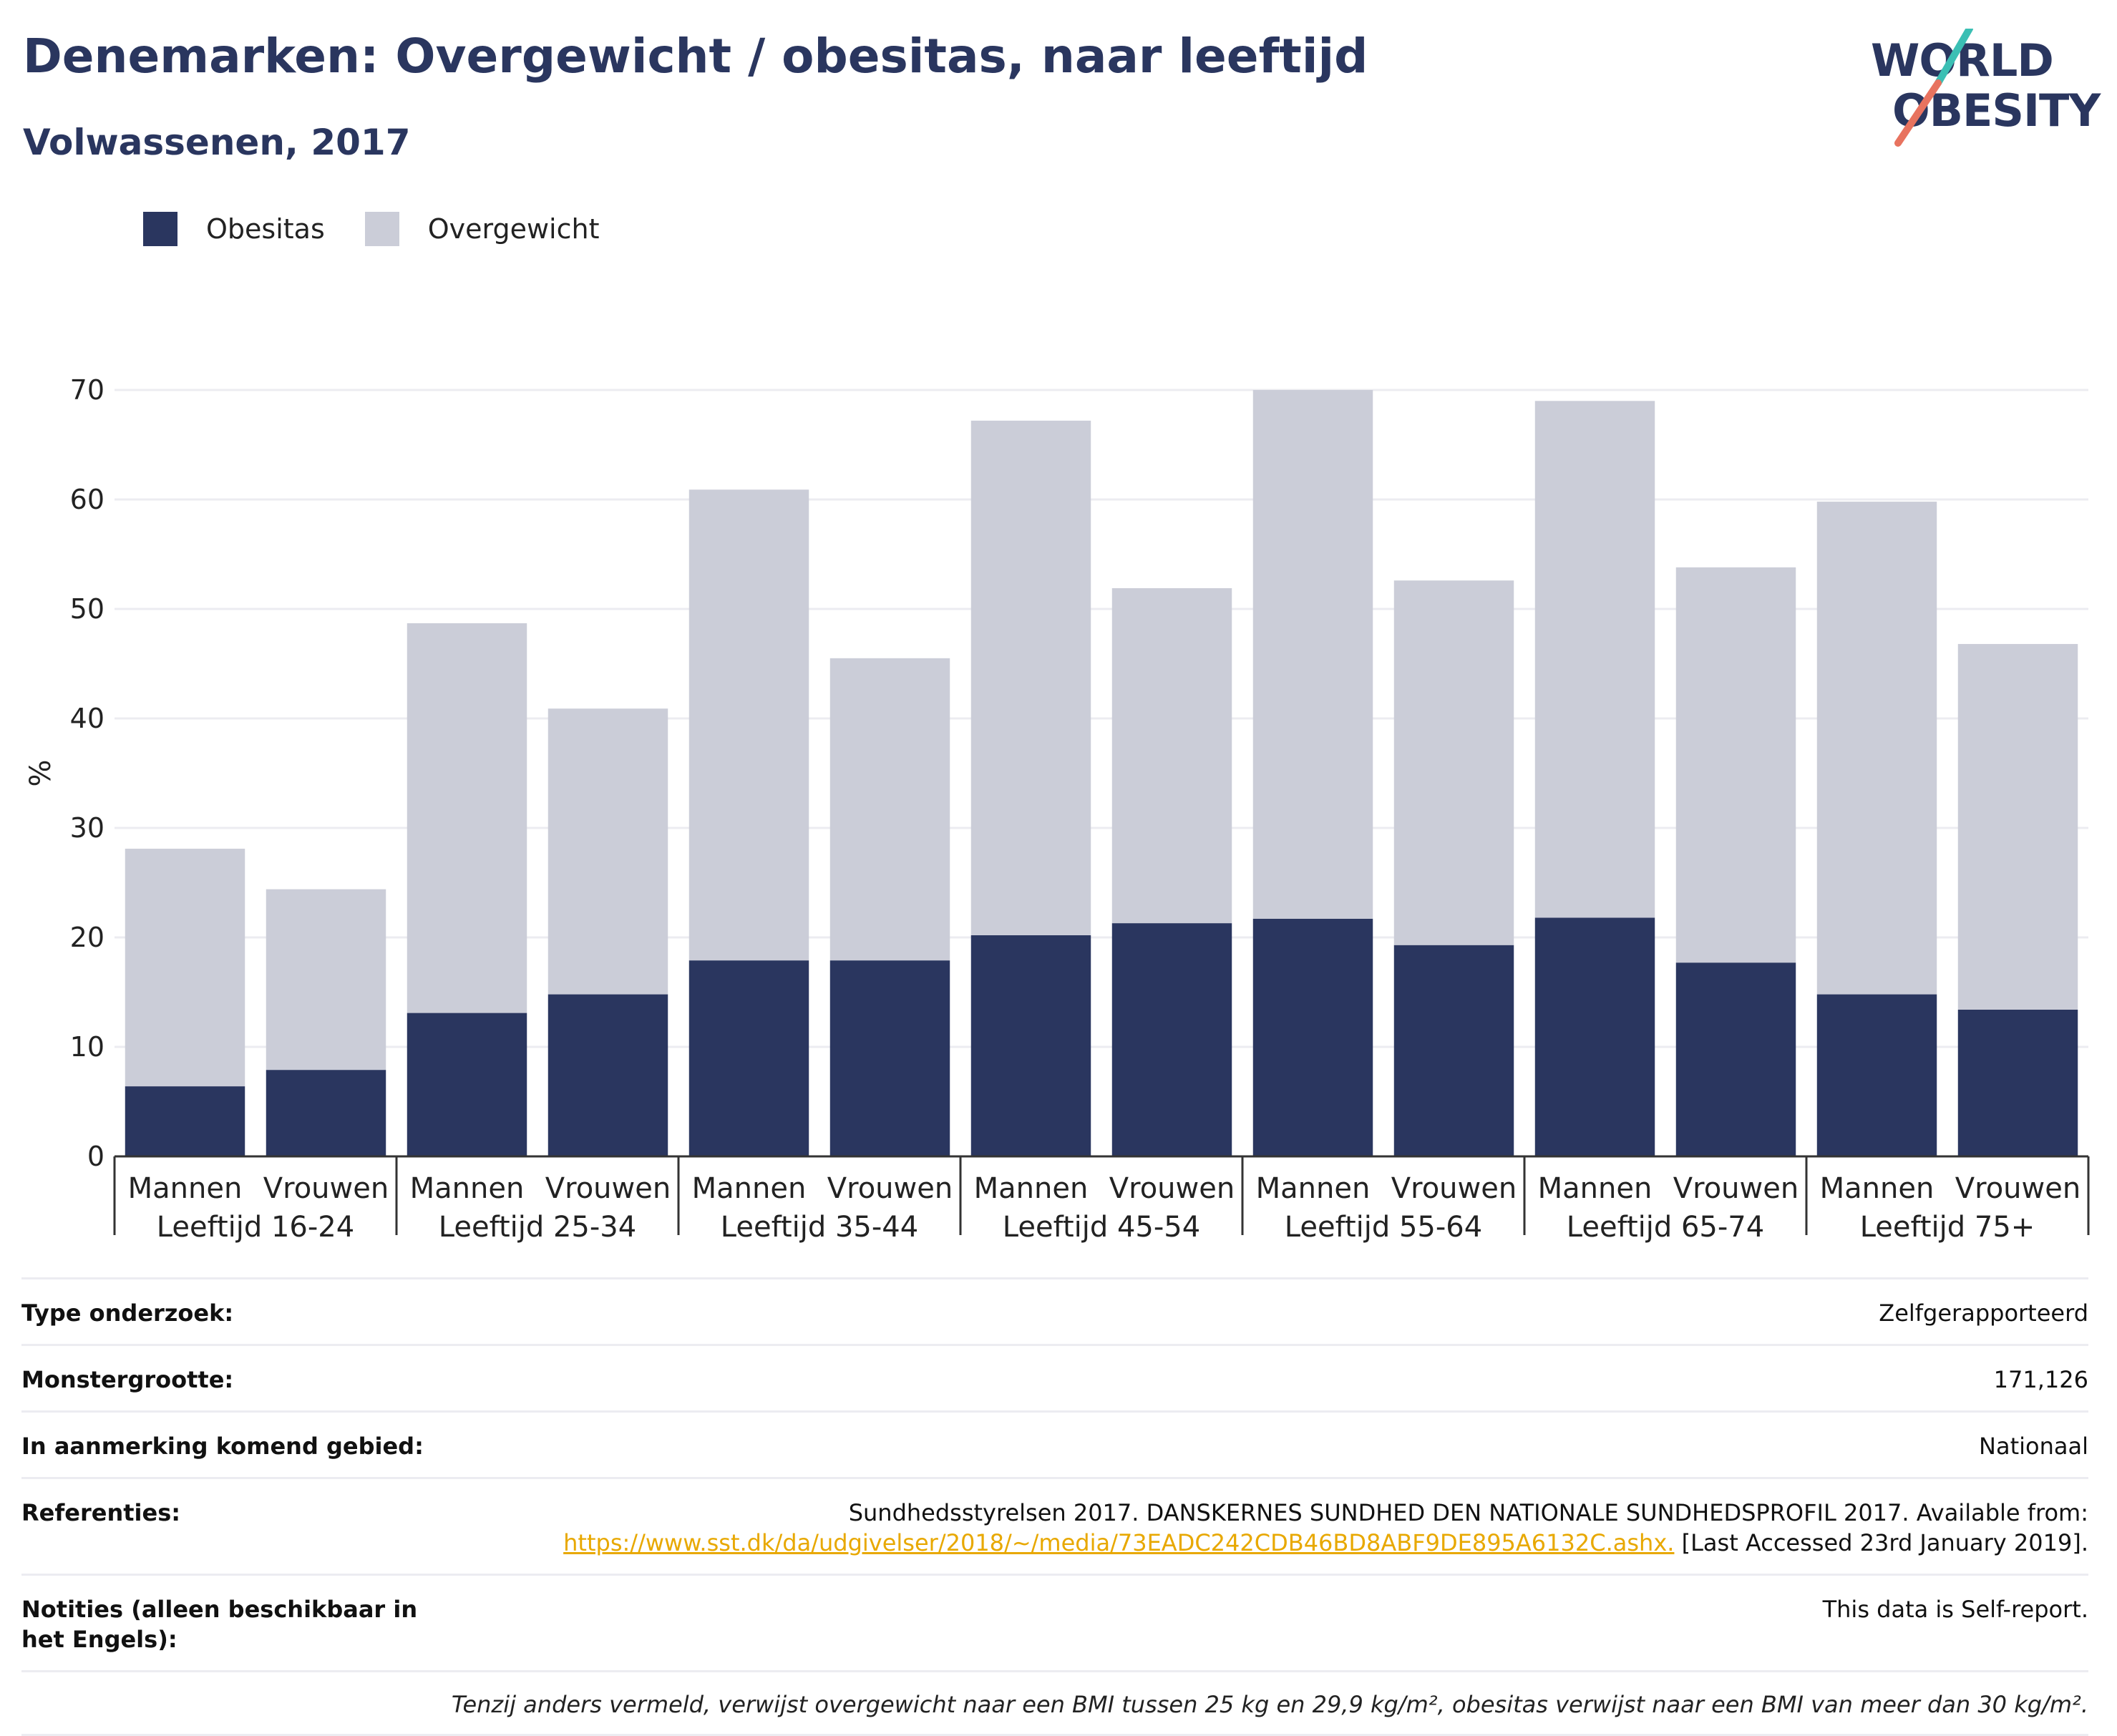 The width and height of the screenshot is (2117, 1736). What do you see at coordinates (1983, 1313) in the screenshot?
I see `info-value: Zelfgerapporteerd` at bounding box center [1983, 1313].